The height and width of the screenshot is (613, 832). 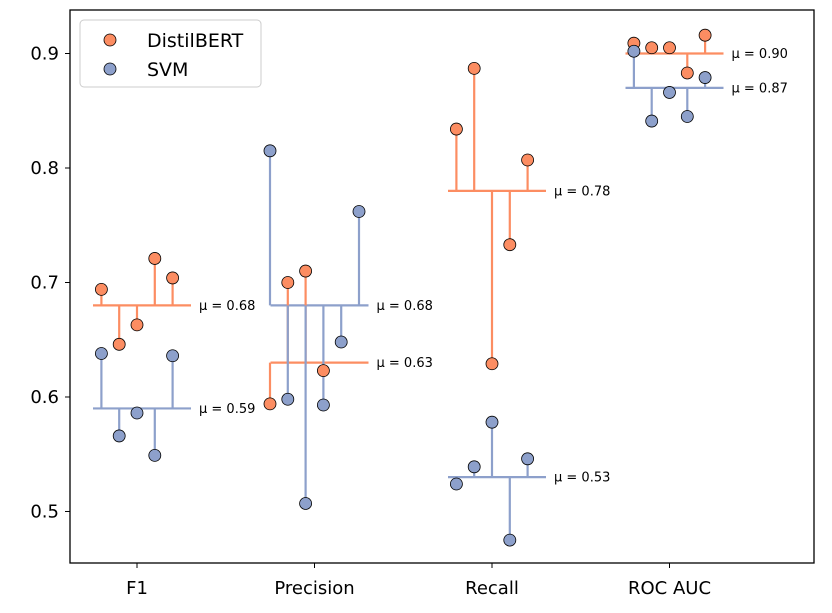 I want to click on mean-label-distilbert: μ = 0.78, so click(x=582, y=191).